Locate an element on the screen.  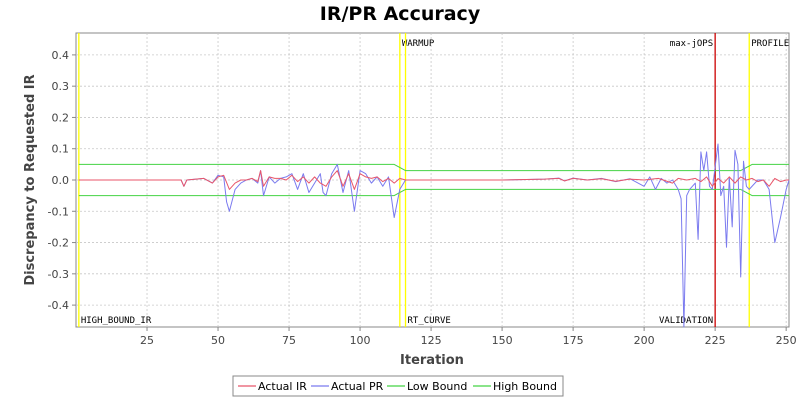
x-tick-label: 100 is located at coordinates (360, 340).